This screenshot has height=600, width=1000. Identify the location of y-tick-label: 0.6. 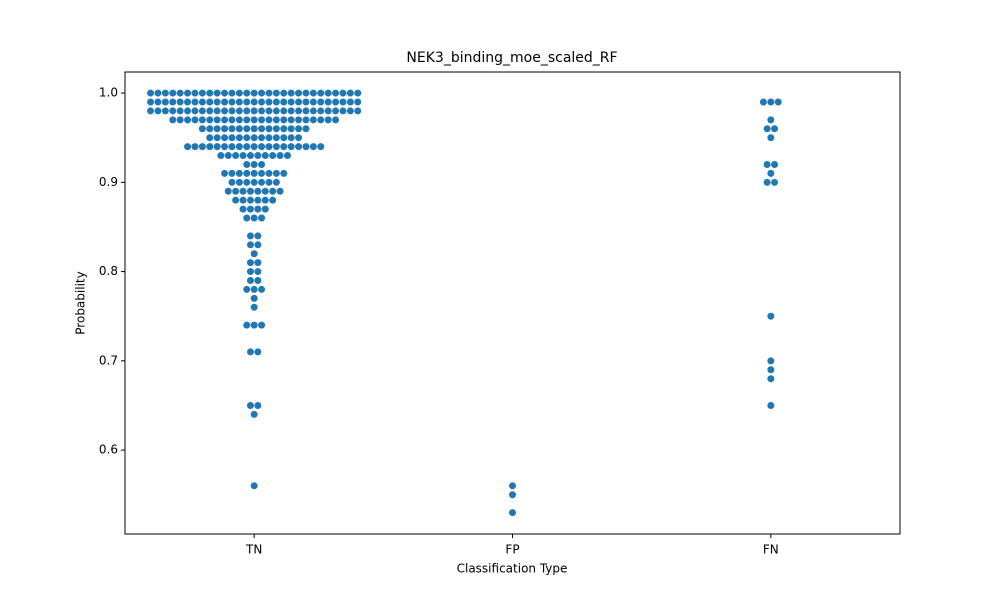
(108, 450).